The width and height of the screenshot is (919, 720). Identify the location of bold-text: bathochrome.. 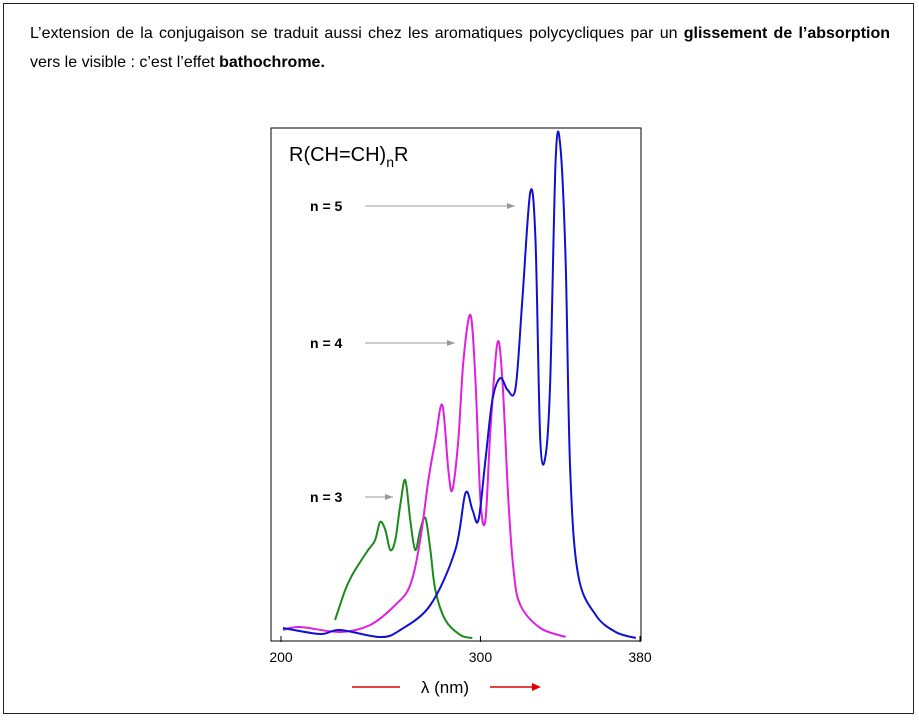
(272, 62).